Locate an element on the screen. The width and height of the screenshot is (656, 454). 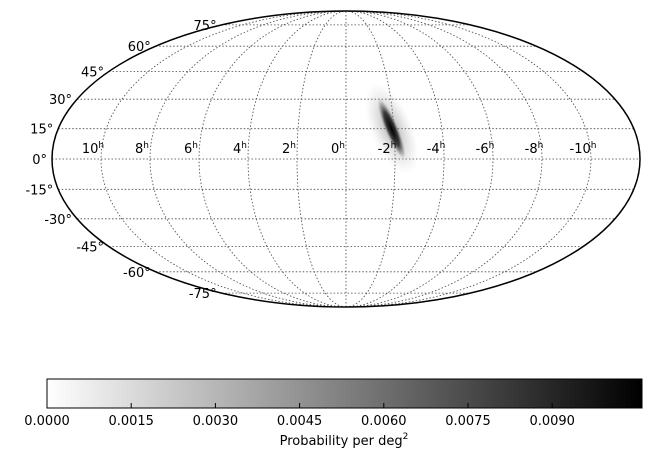
ra-labels: 10h 8h 6h 4h 2h 0h -2h -4h -6h -8h -10h is located at coordinates (339, 149).